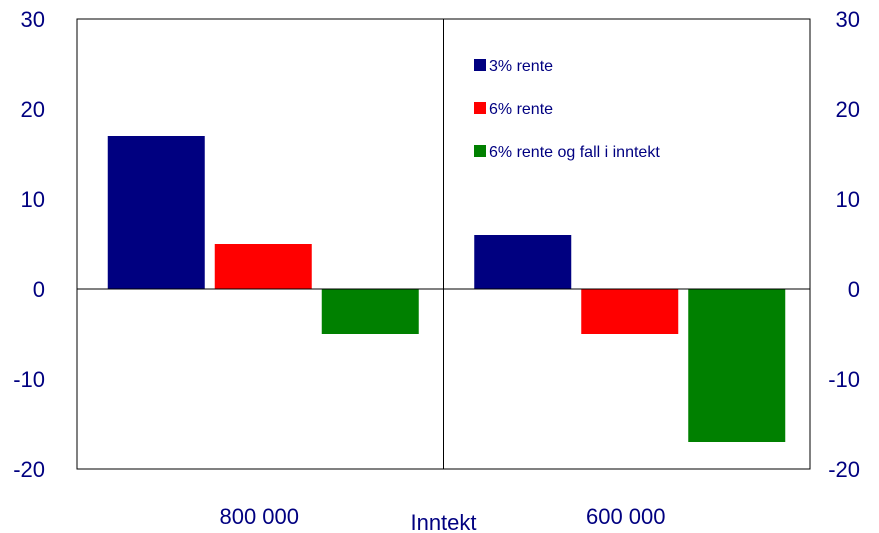 The height and width of the screenshot is (533, 879). What do you see at coordinates (521, 66) in the screenshot?
I see `legend-label: 3% rente` at bounding box center [521, 66].